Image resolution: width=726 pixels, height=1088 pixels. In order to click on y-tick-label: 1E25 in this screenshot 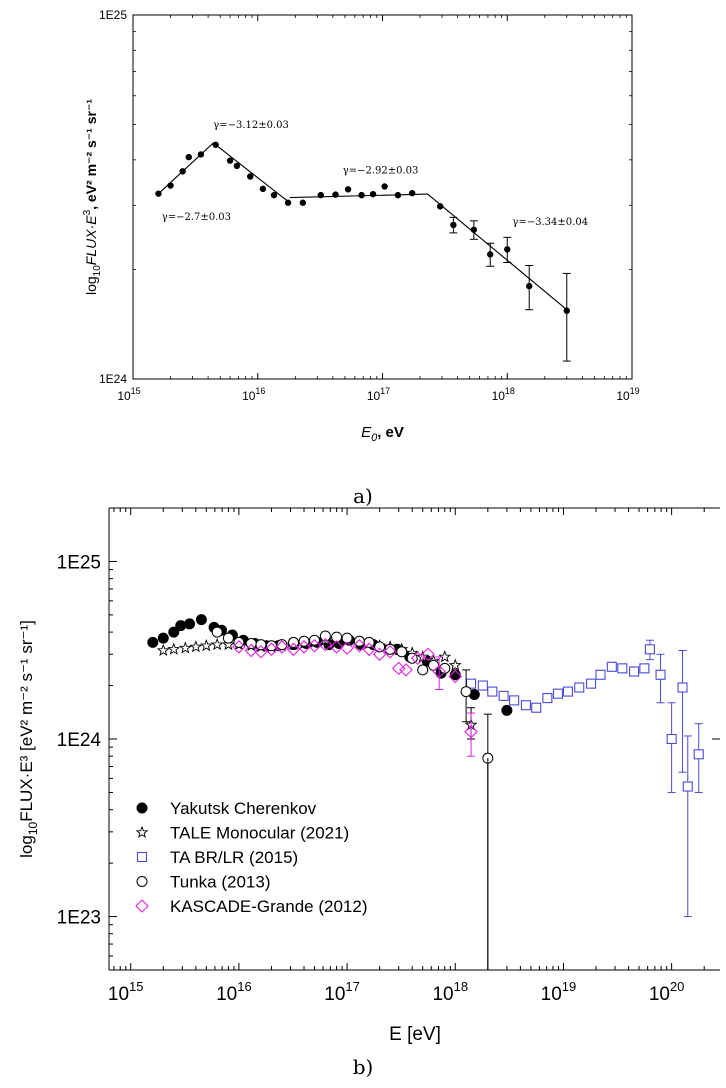, I will do `click(113, 15)`.